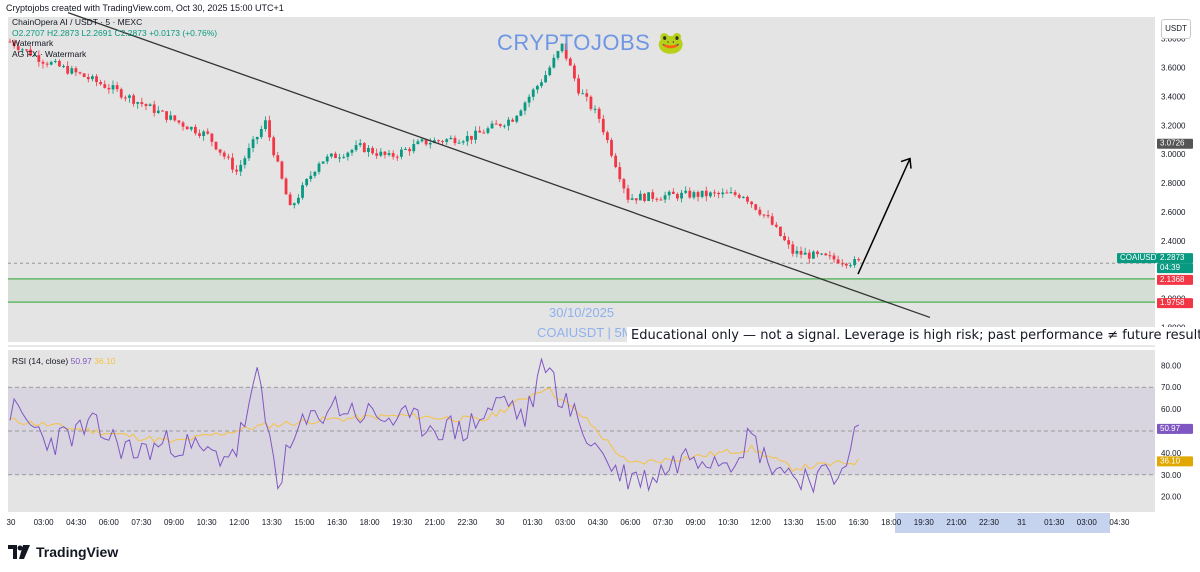  What do you see at coordinates (77, 22) in the screenshot?
I see `symbol-title: ChainOpera AI / USDT · 5 · MEXC` at bounding box center [77, 22].